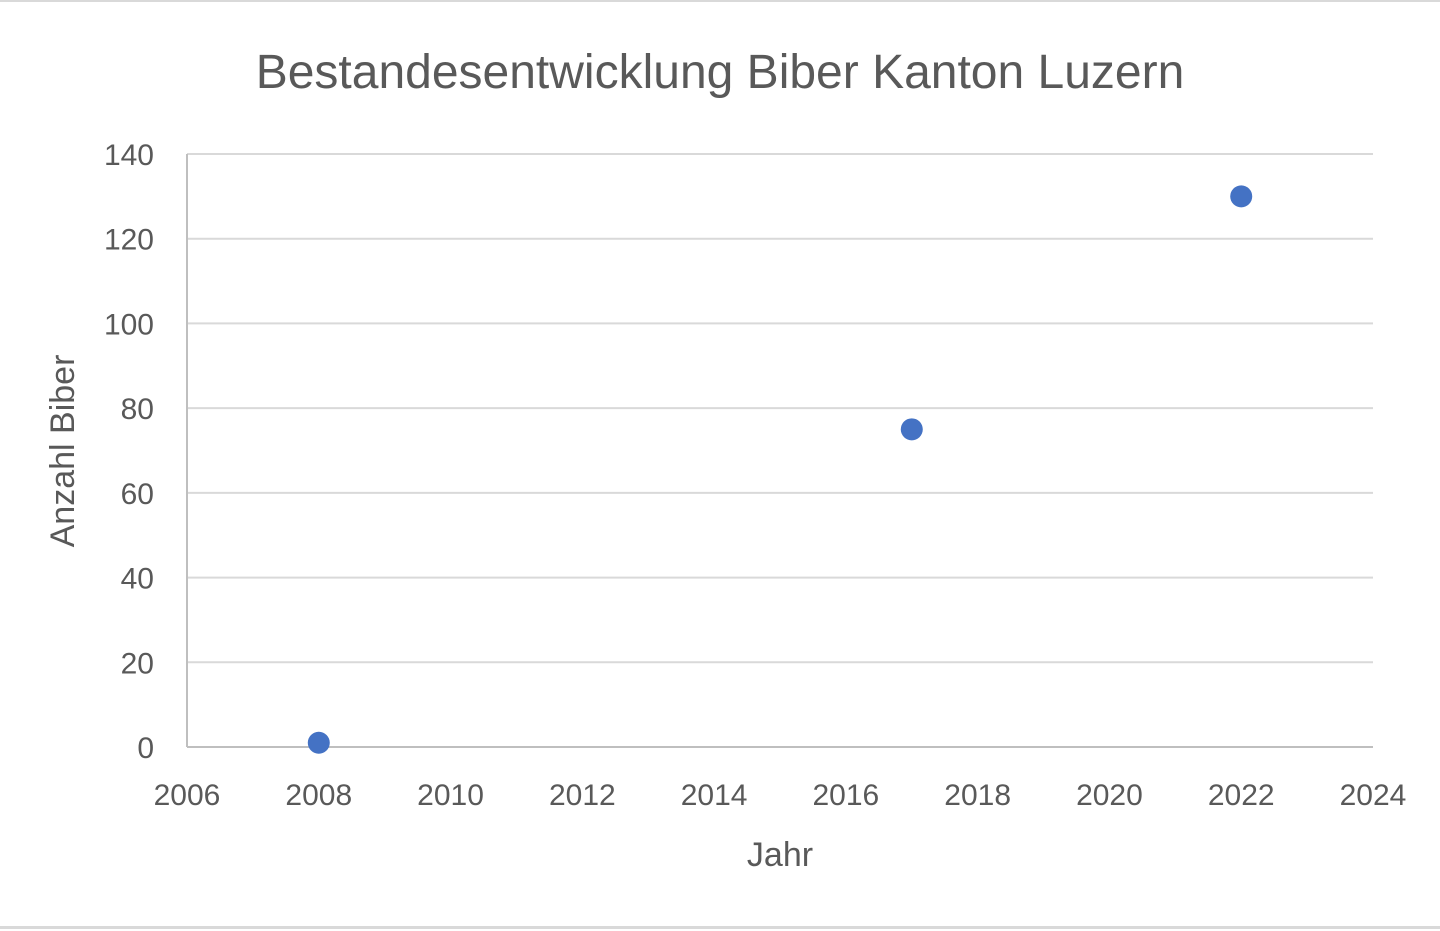 This screenshot has height=931, width=1440. What do you see at coordinates (714, 795) in the screenshot?
I see `x-tick-label: 2014` at bounding box center [714, 795].